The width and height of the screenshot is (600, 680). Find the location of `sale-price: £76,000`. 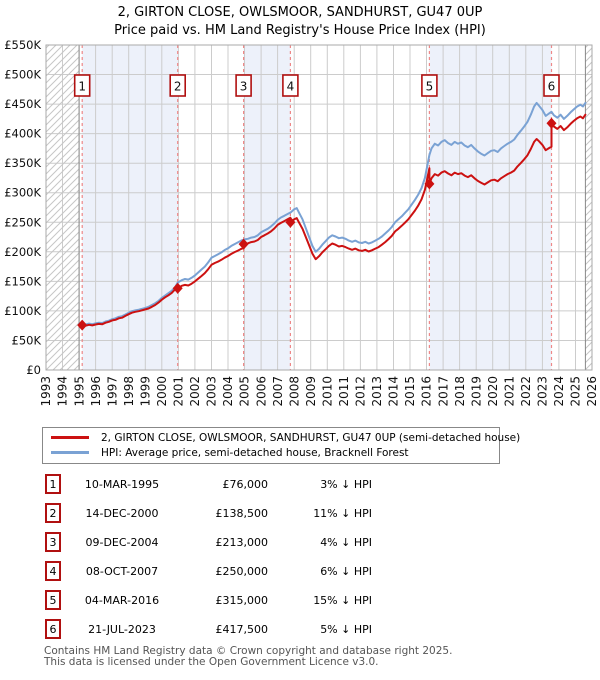

sale-price: £76,000 is located at coordinates (245, 484).